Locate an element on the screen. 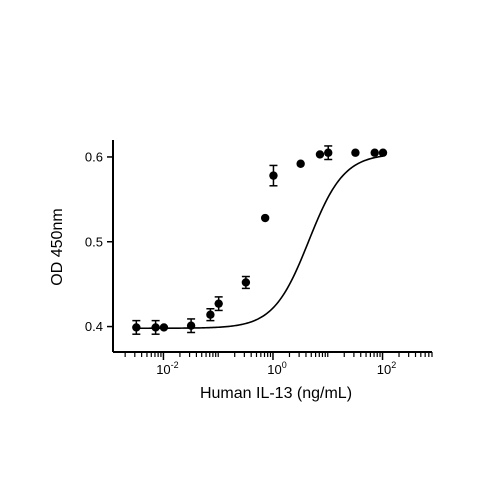 This screenshot has width=500, height=500. x-tick-label: 10⁻² is located at coordinates (167, 368).